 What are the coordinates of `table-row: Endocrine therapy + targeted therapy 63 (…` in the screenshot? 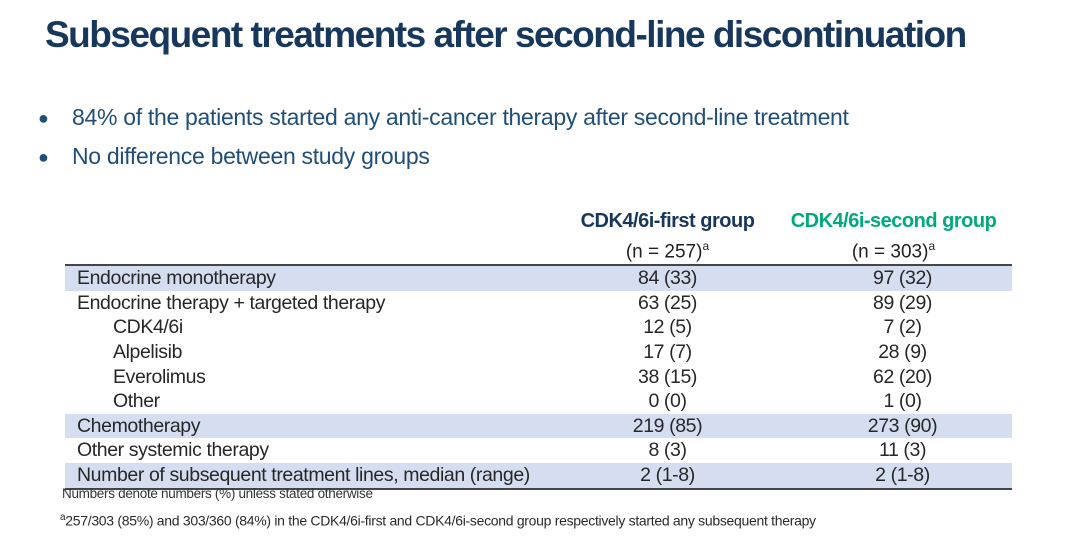 It's located at (538, 303).